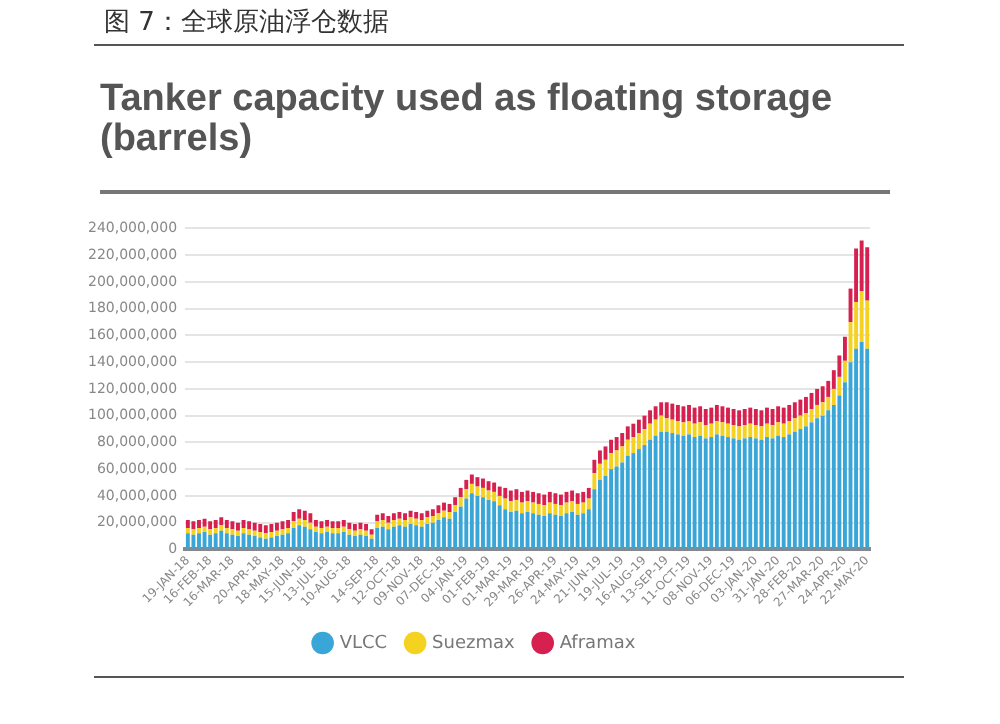 The width and height of the screenshot is (1000, 724). I want to click on legend-label: Suezmax, so click(474, 643).